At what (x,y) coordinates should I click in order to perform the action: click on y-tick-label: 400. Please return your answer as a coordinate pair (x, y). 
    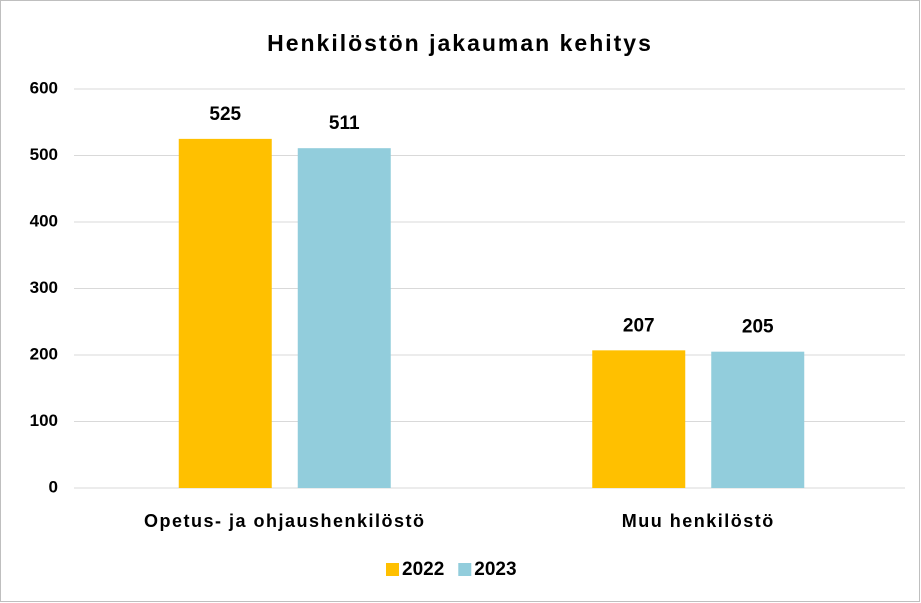
    Looking at the image, I should click on (44, 220).